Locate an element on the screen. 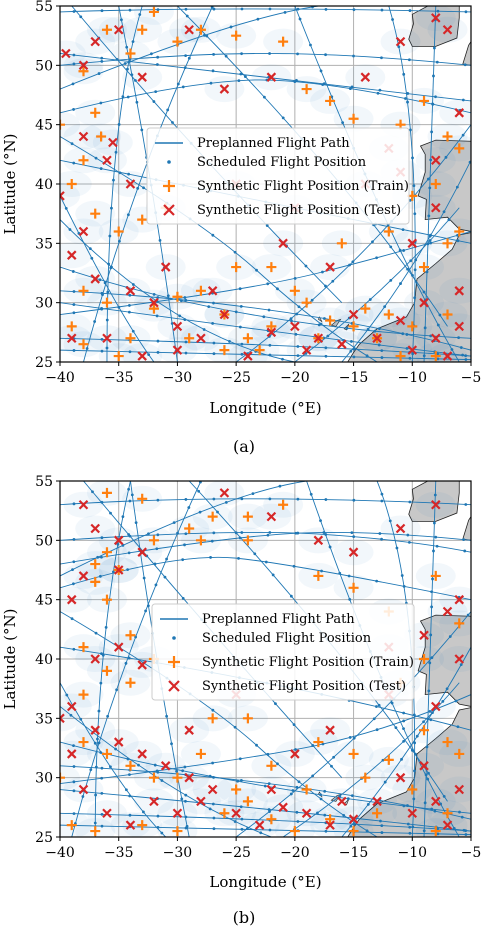 Image resolution: width=488 pixels, height=932 pixels. y-tick-label: 40 is located at coordinates (44, 660).